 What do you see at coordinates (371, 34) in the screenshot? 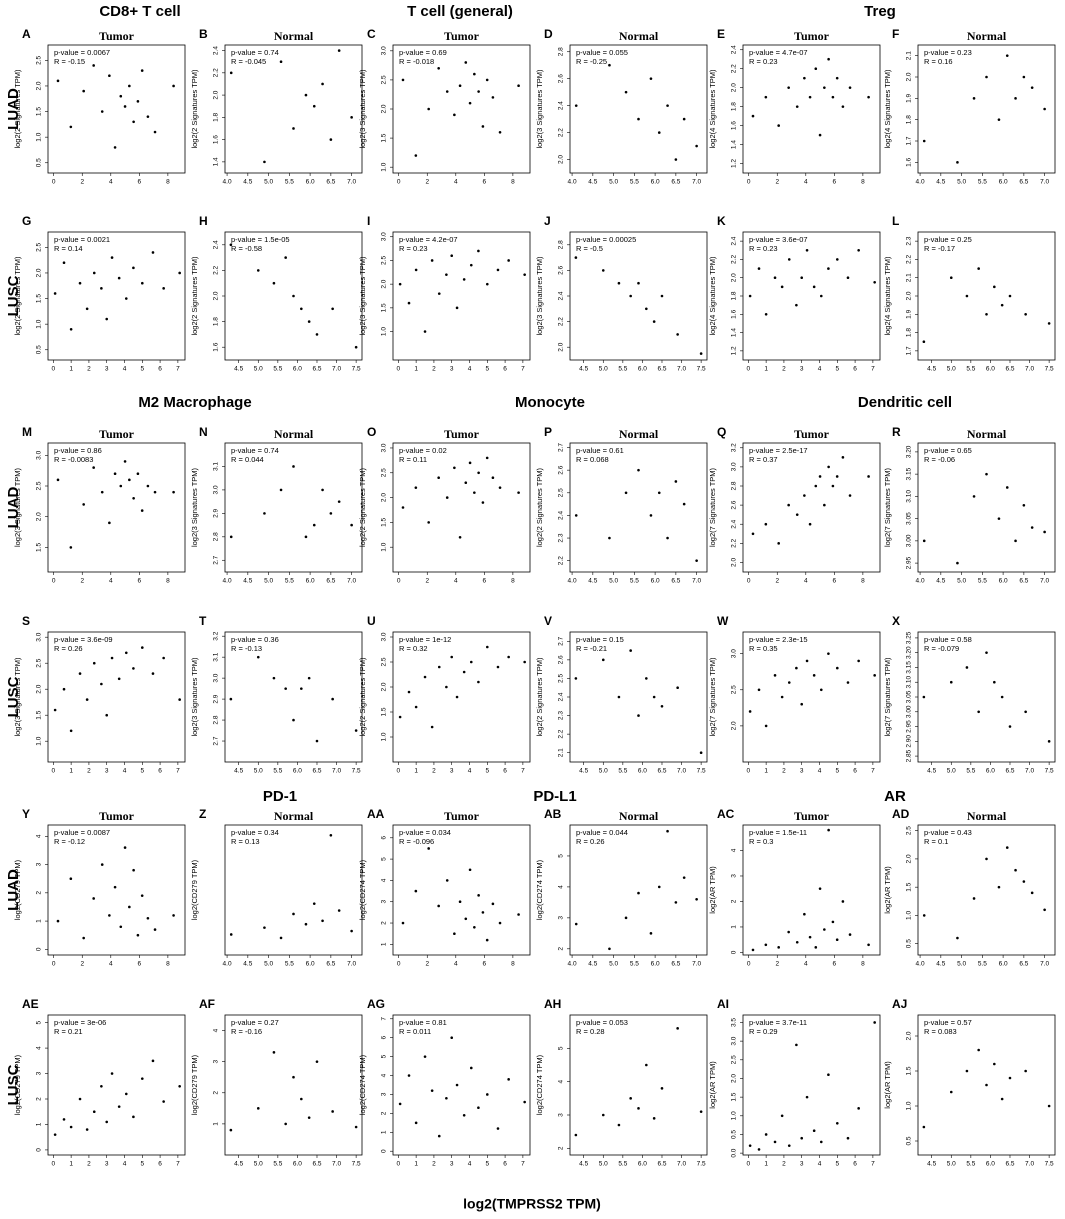
I see `panel-letter: C` at bounding box center [371, 34].